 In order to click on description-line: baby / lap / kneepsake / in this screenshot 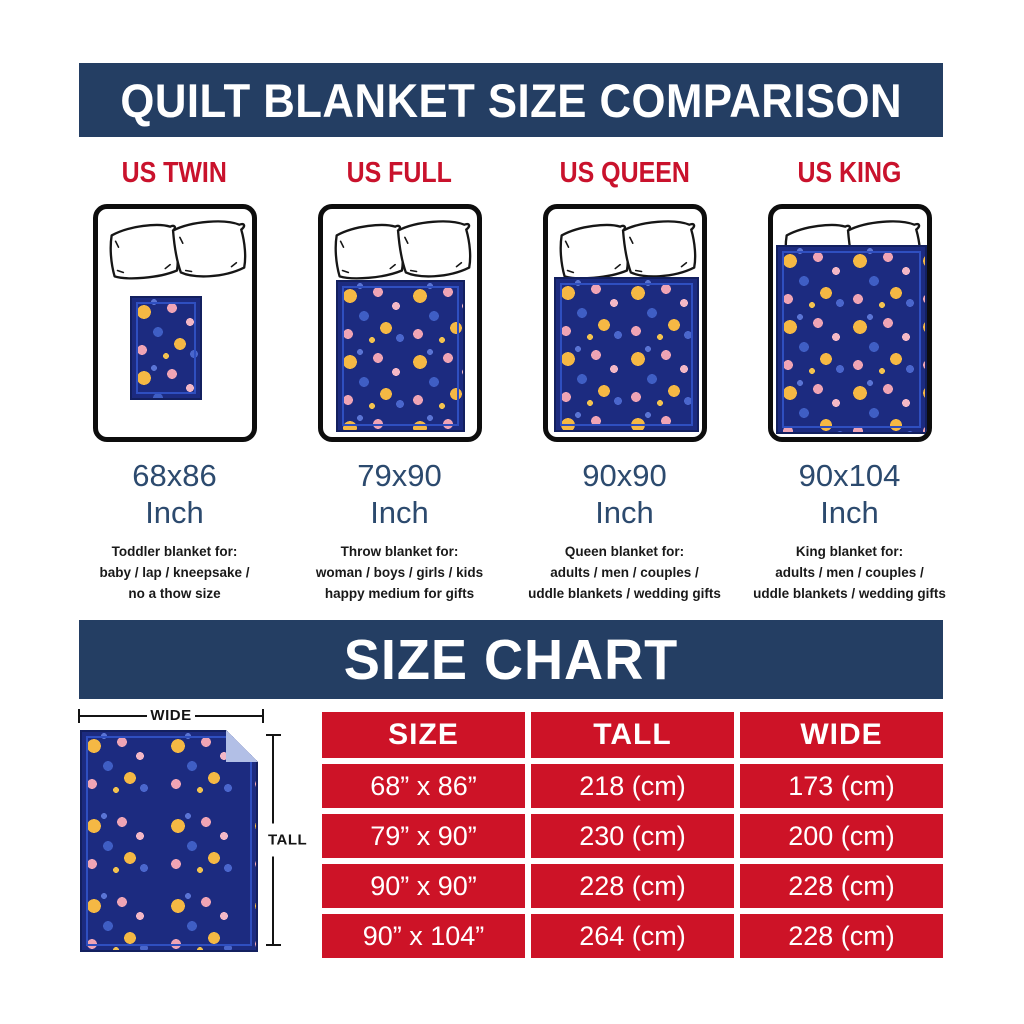, I will do `click(174, 572)`.